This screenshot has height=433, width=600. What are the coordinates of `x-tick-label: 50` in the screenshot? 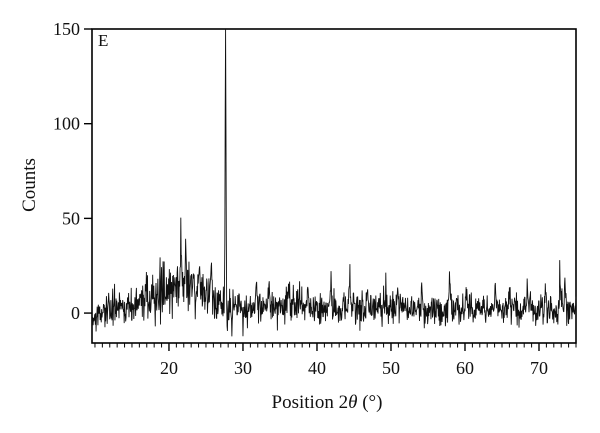 It's located at (391, 368).